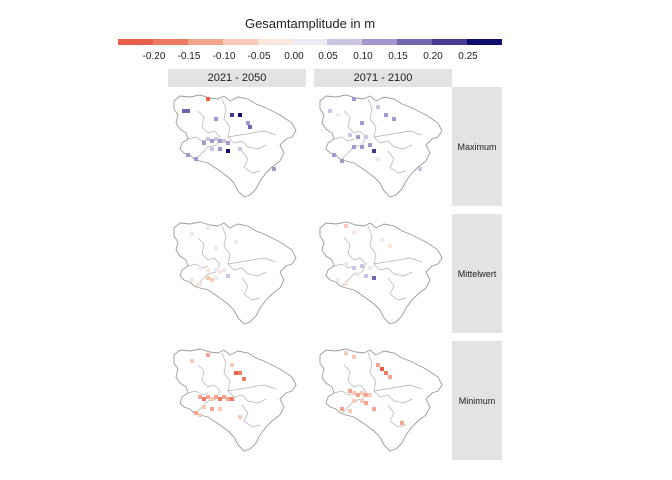  I want to click on color-scale-tick-label: -0.15, so click(189, 56).